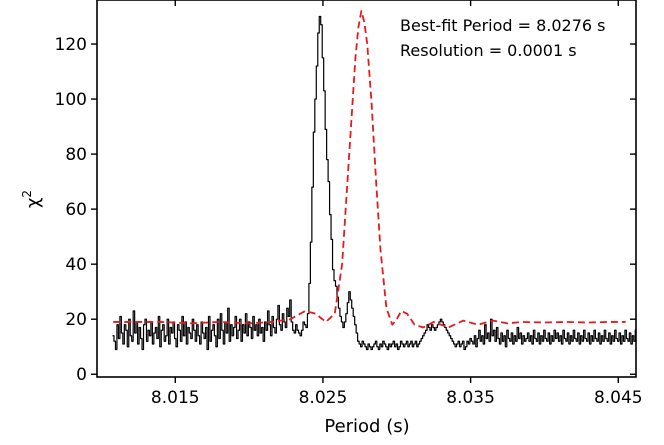  Describe the element at coordinates (71, 45) in the screenshot. I see `y-tick-label: 120` at that location.